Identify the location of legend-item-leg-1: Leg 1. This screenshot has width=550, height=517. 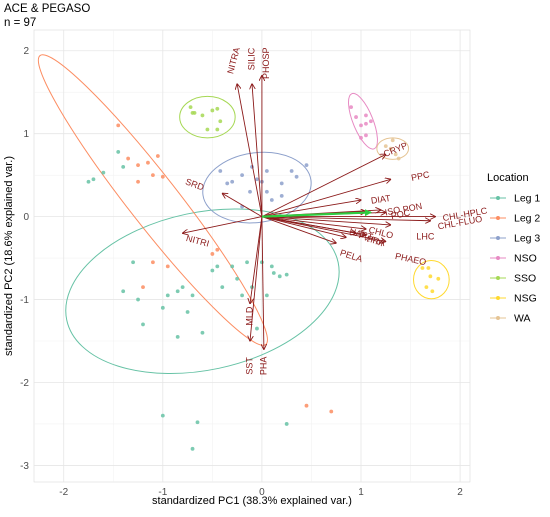
(515, 199).